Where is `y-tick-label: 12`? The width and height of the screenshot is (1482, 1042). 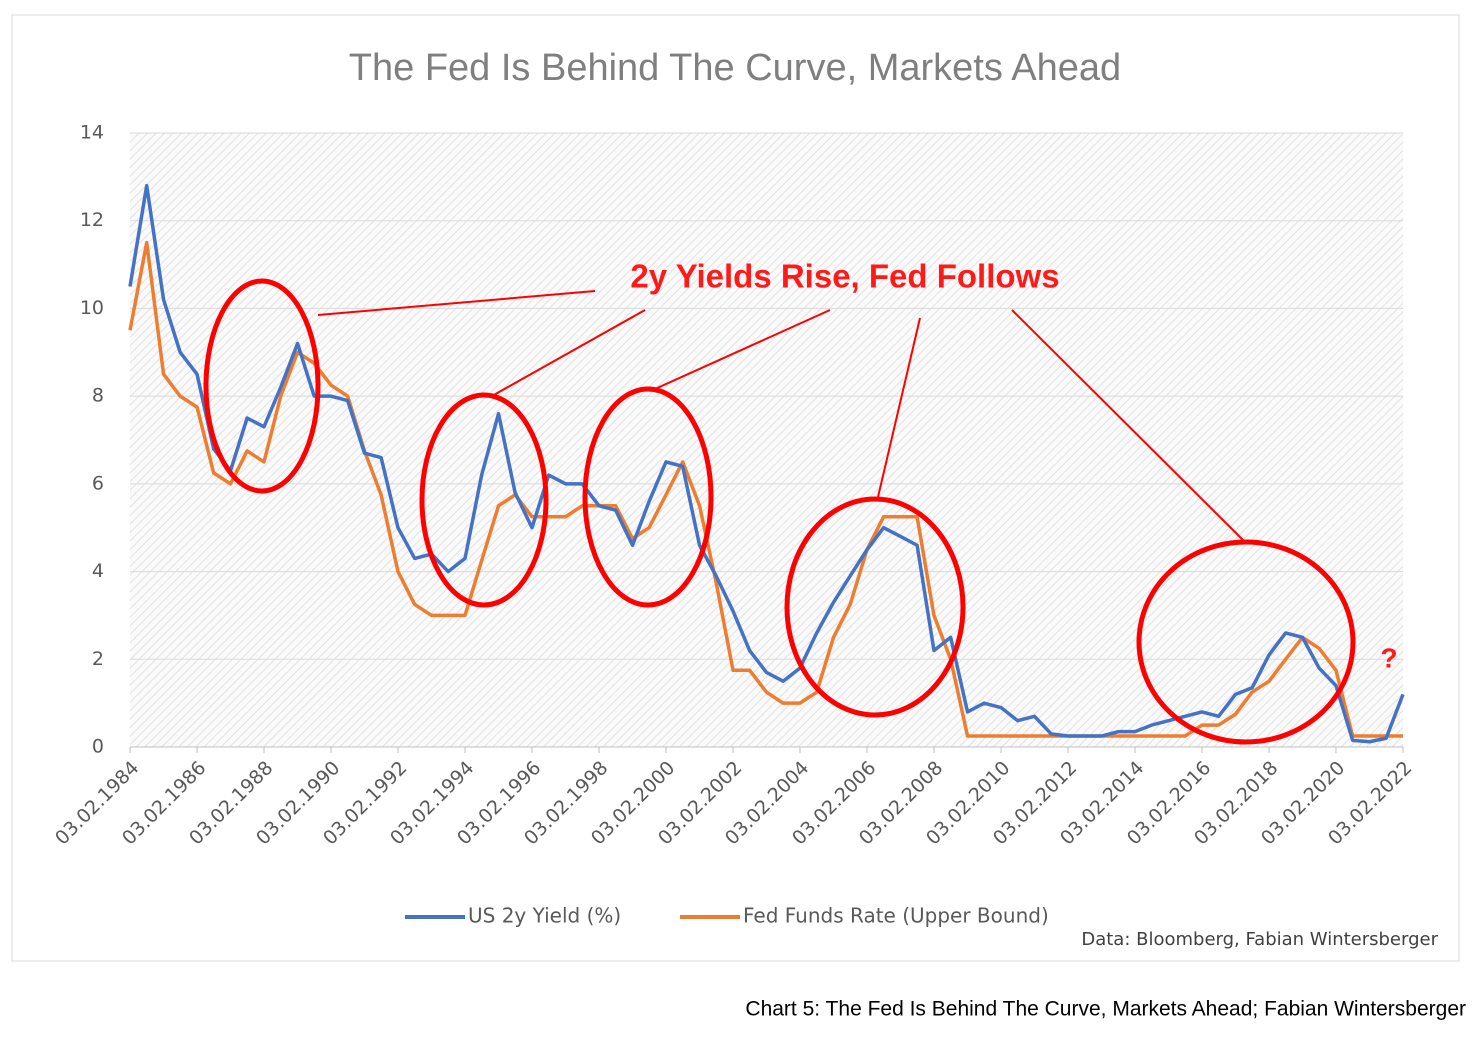 y-tick-label: 12 is located at coordinates (92, 220).